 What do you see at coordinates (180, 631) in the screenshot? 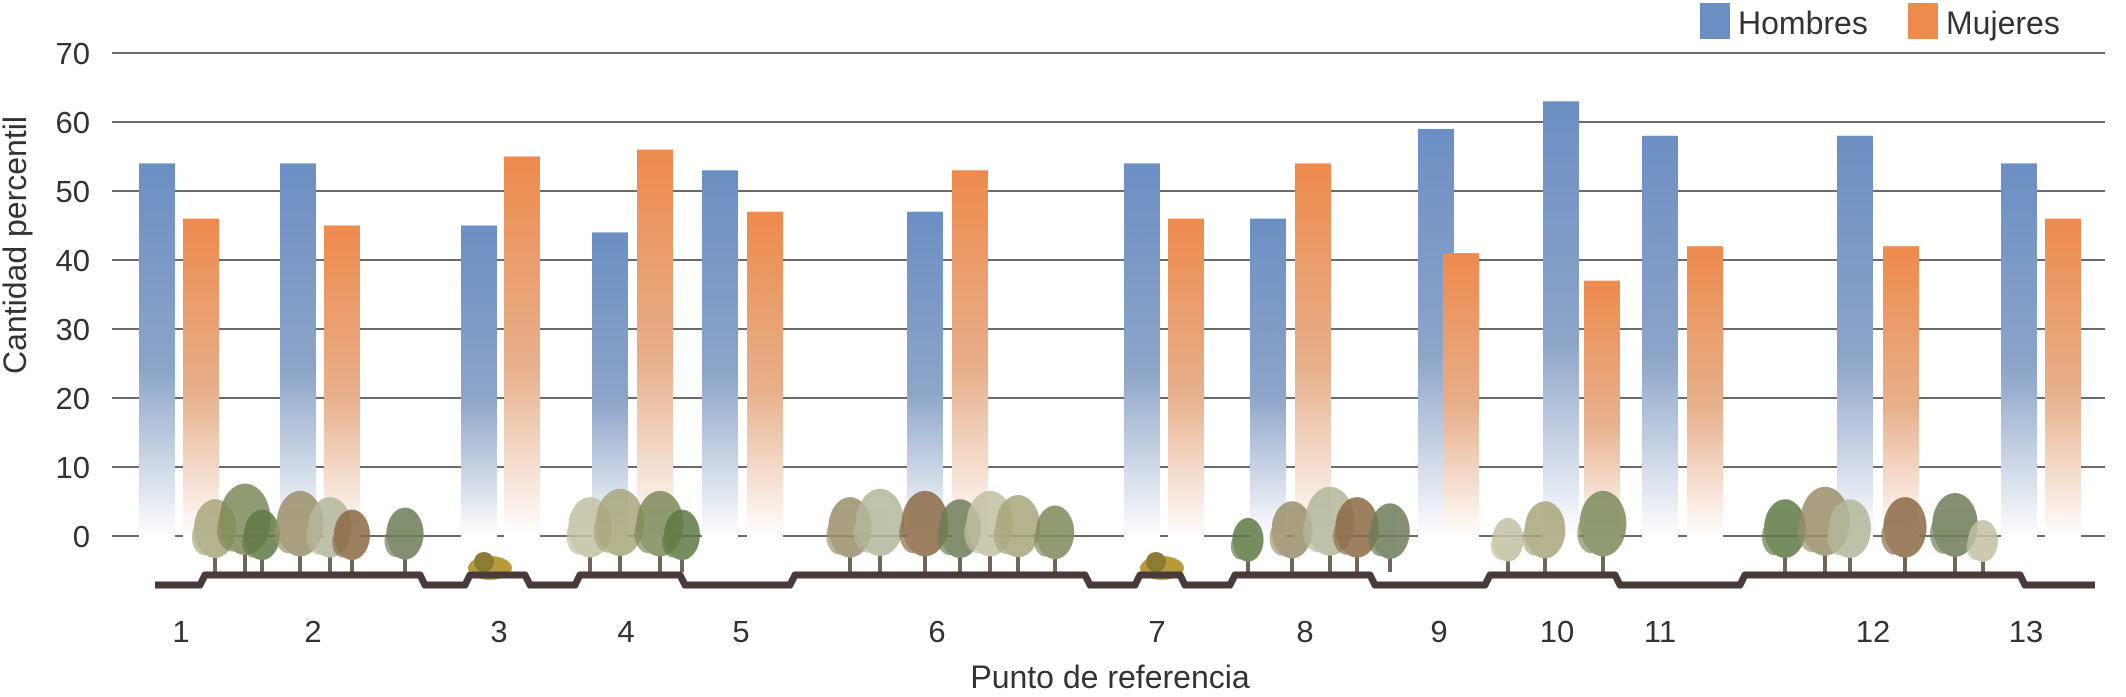
I see `x-tick-label: 1` at bounding box center [180, 631].